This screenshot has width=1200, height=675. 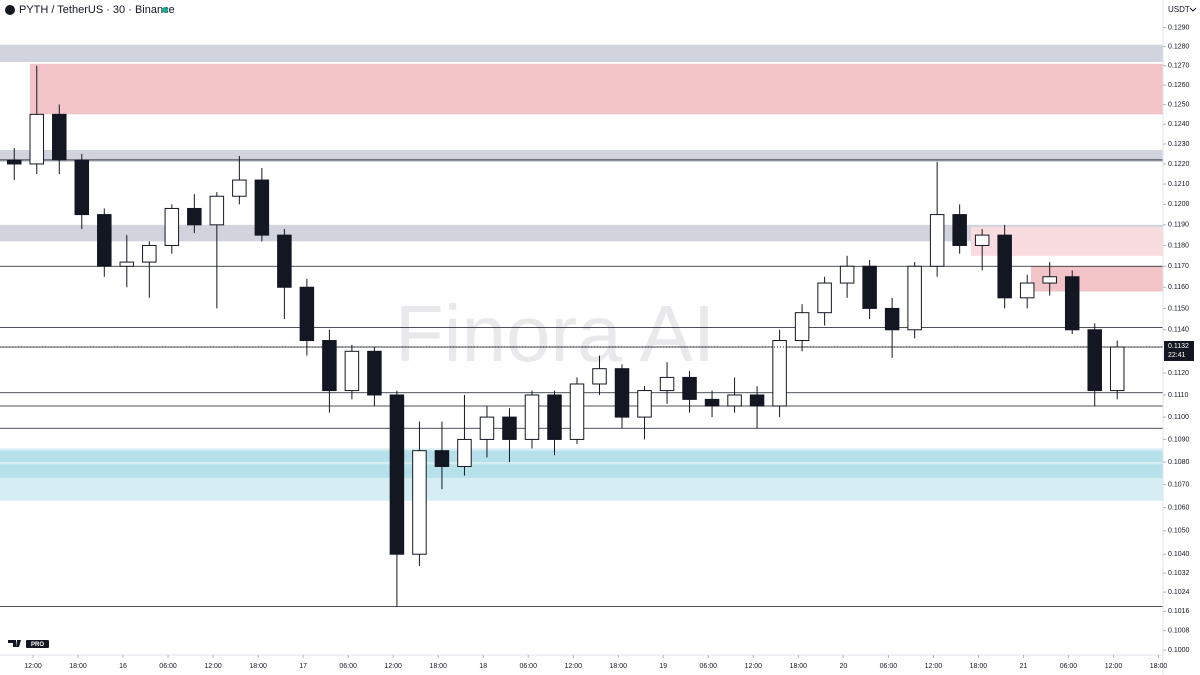 I want to click on status-dot, so click(x=165, y=10).